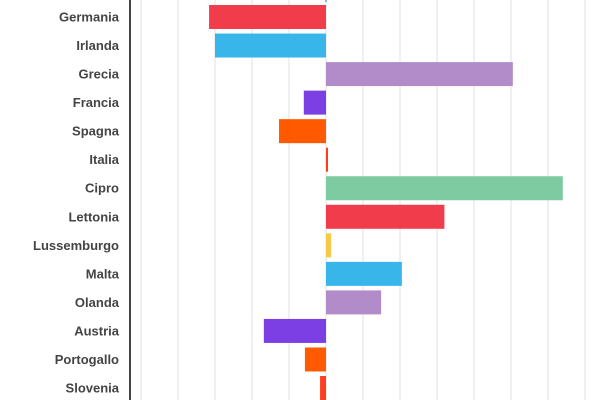 The height and width of the screenshot is (400, 600). Describe the element at coordinates (419, 74) in the screenshot. I see `bar-grecia` at that location.